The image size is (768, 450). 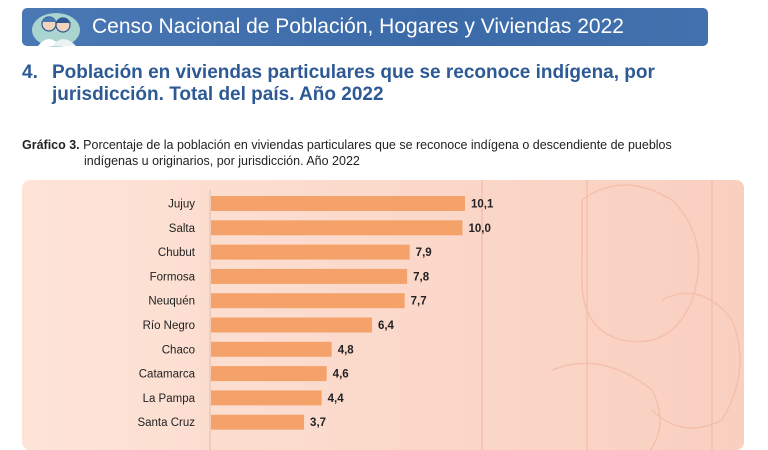 I want to click on data-label: 7,9, so click(x=424, y=253).